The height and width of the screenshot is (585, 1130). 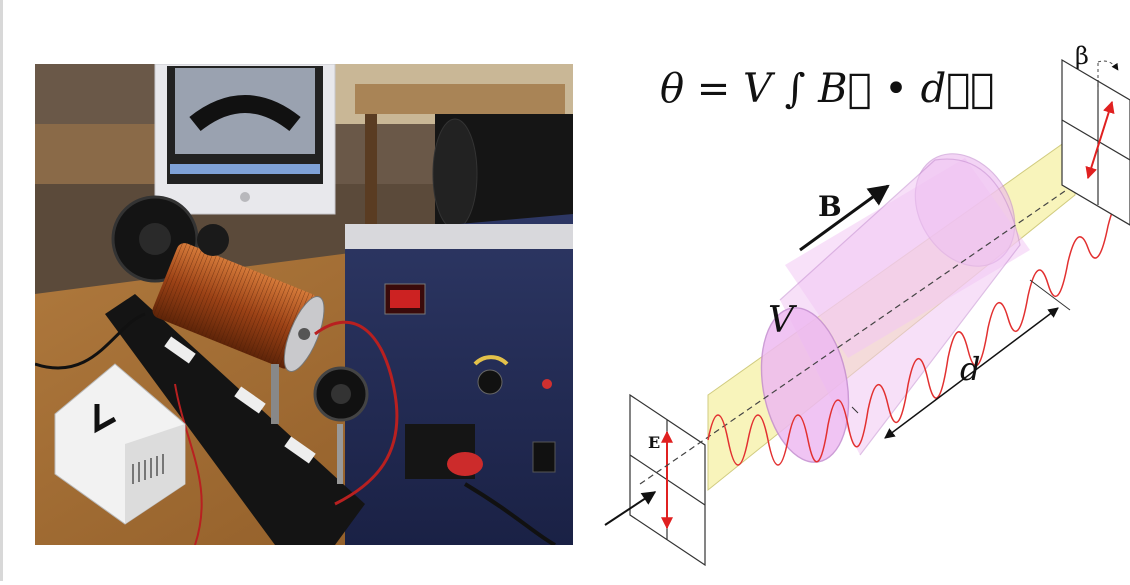 What do you see at coordinates (654, 442) in the screenshot?
I see `e-field-label: E` at bounding box center [654, 442].